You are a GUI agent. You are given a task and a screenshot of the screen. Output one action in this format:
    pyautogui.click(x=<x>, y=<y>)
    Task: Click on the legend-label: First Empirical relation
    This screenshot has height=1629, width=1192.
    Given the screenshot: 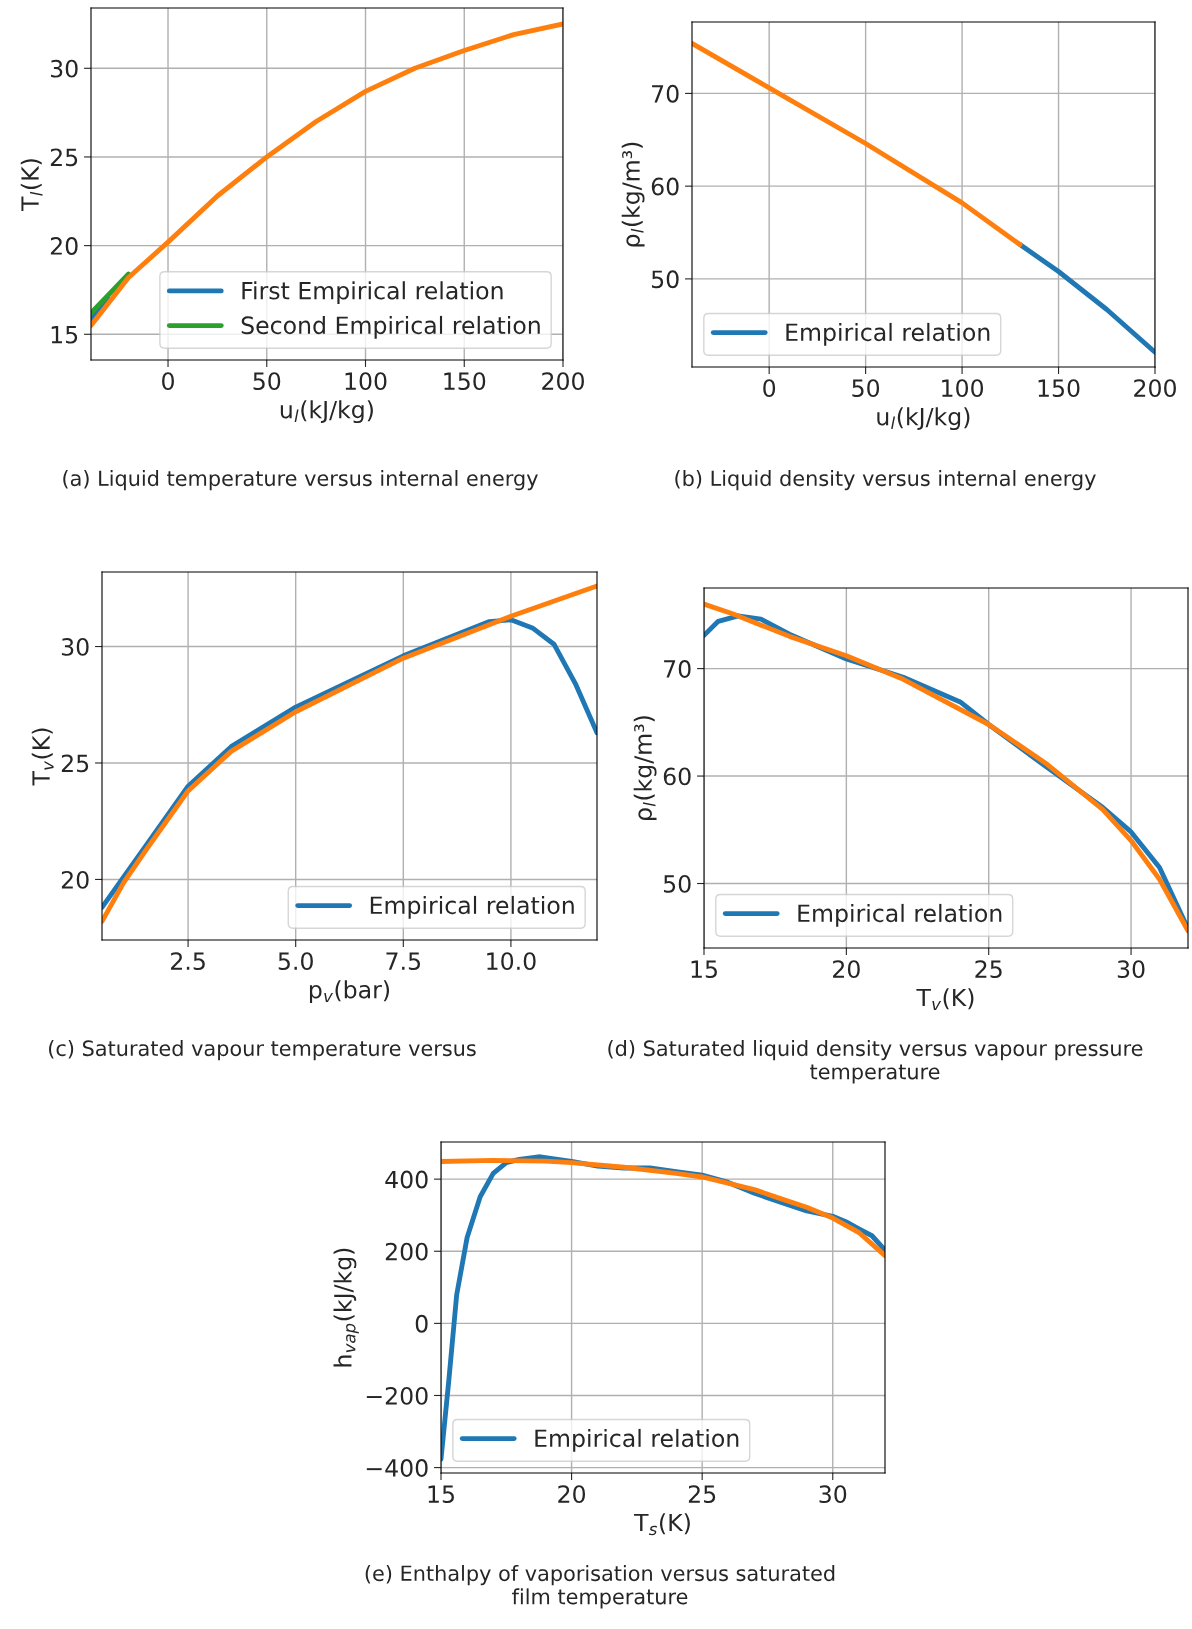 What is the action you would take?
    pyautogui.click(x=372, y=293)
    